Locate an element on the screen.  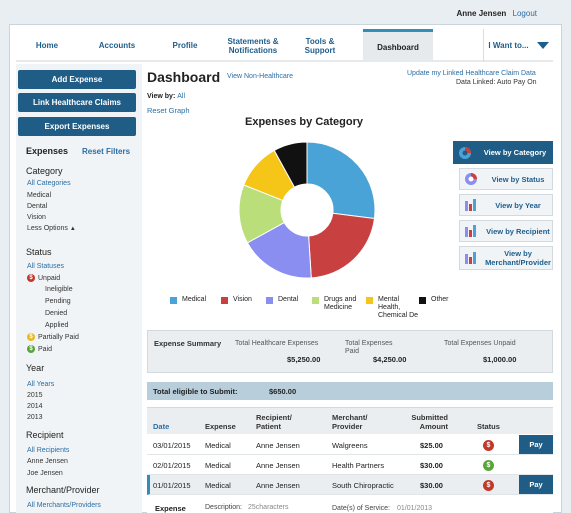
caret-up-icon: ▲ is located at coordinates (72, 229).